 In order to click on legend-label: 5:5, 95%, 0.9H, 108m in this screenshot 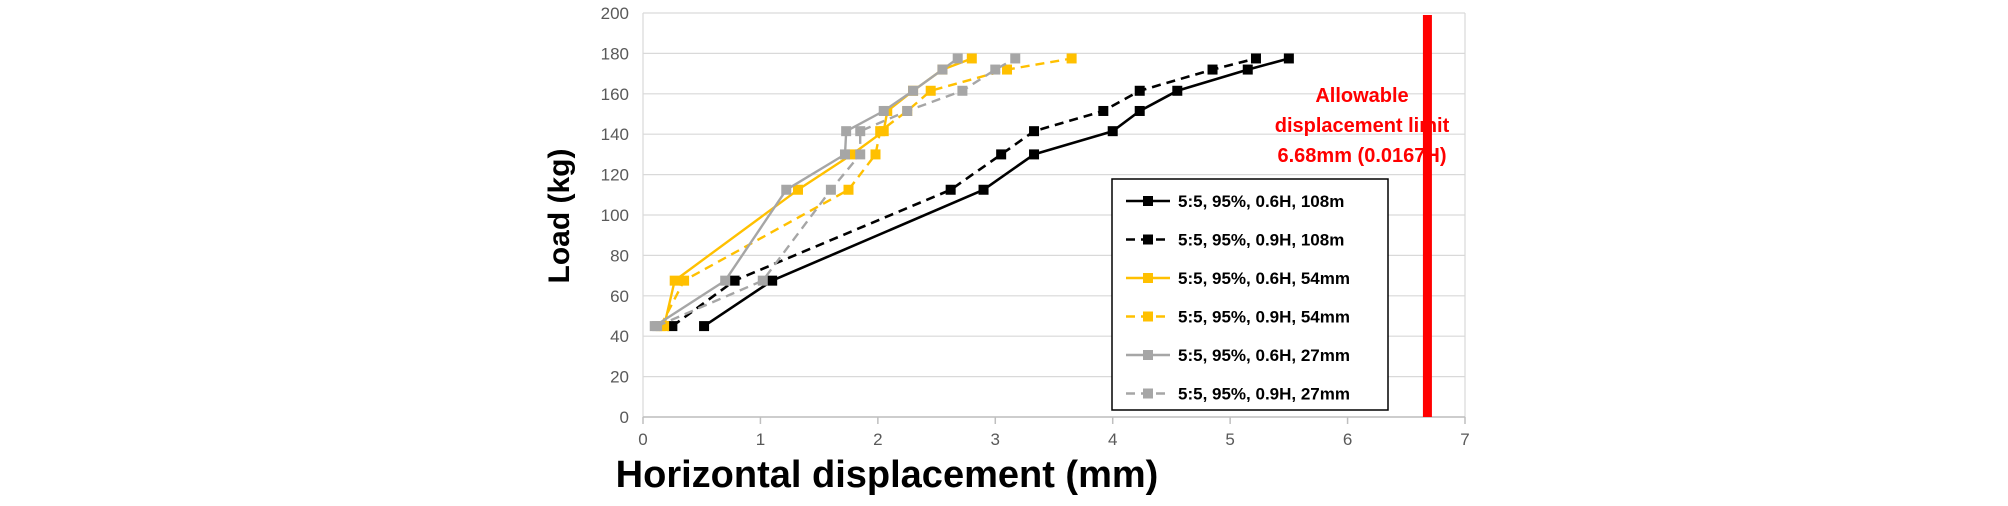, I will do `click(1261, 240)`.